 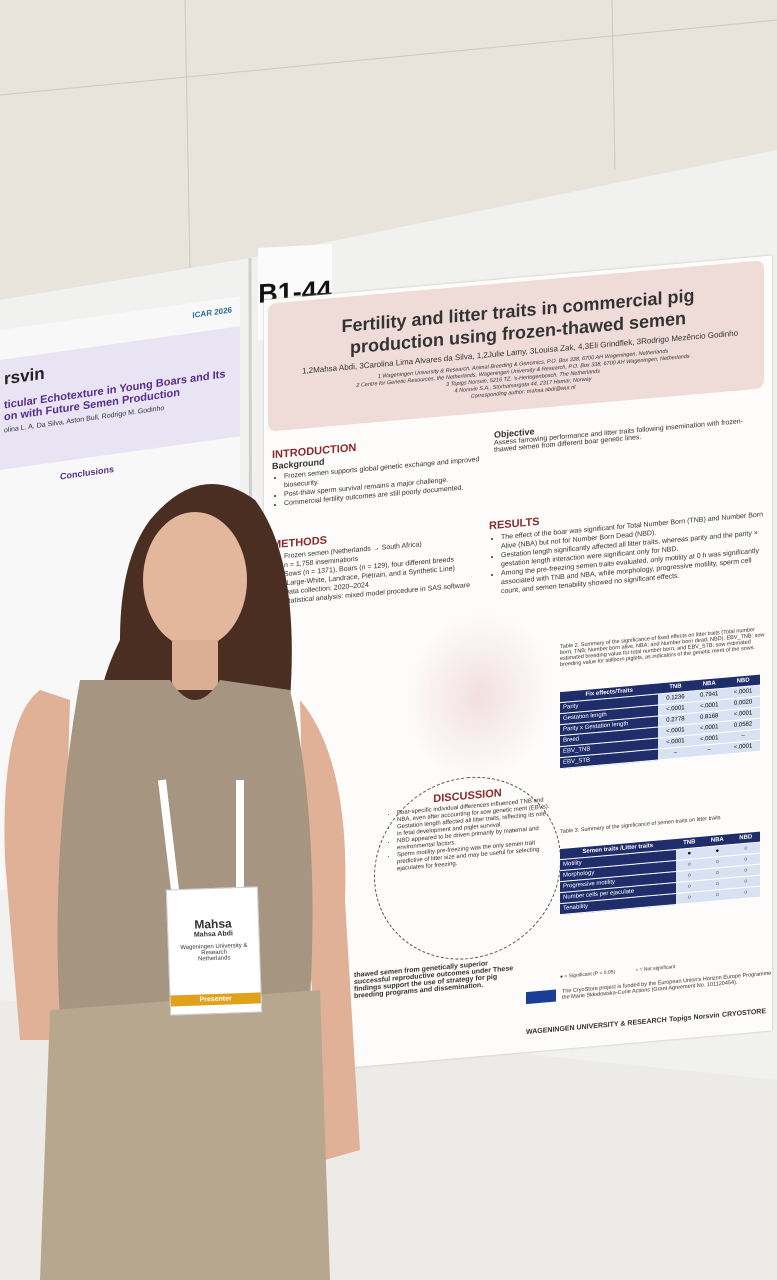 I want to click on right-arm, so click(x=330, y=930).